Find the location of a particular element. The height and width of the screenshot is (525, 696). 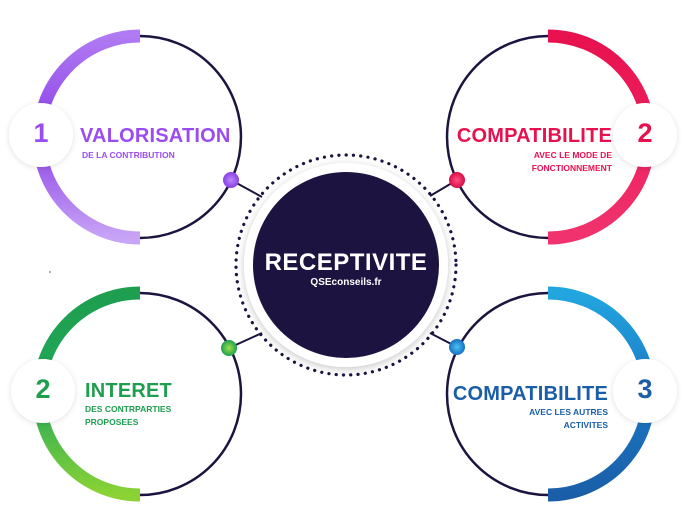

item-title-interet: INTERET is located at coordinates (128, 391).